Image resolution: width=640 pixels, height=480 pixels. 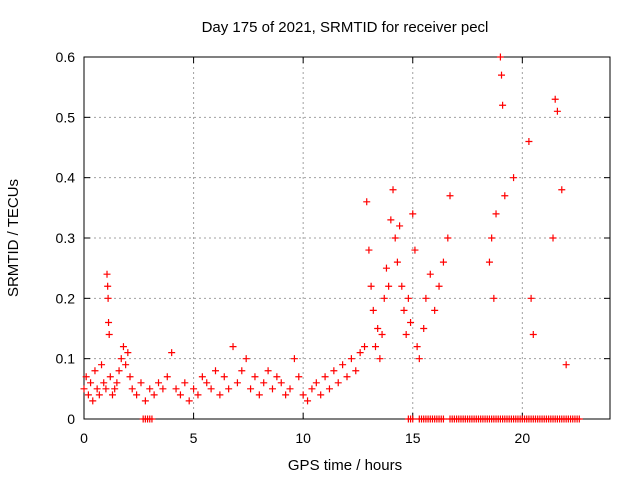 What do you see at coordinates (66, 178) in the screenshot?
I see `y-tick-label: 0.4` at bounding box center [66, 178].